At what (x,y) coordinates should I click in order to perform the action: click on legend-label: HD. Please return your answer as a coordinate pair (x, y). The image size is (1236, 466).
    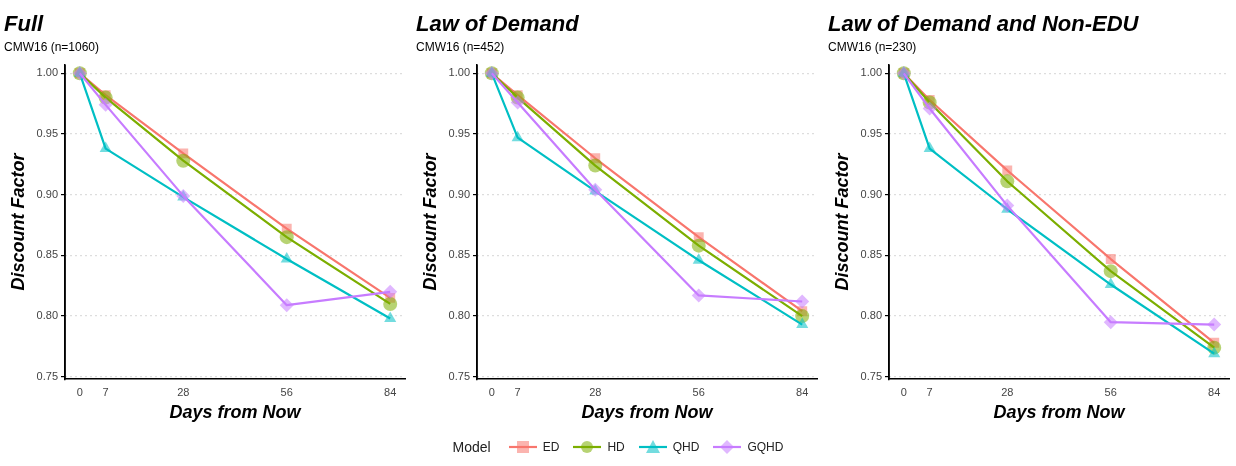
    Looking at the image, I should click on (616, 447).